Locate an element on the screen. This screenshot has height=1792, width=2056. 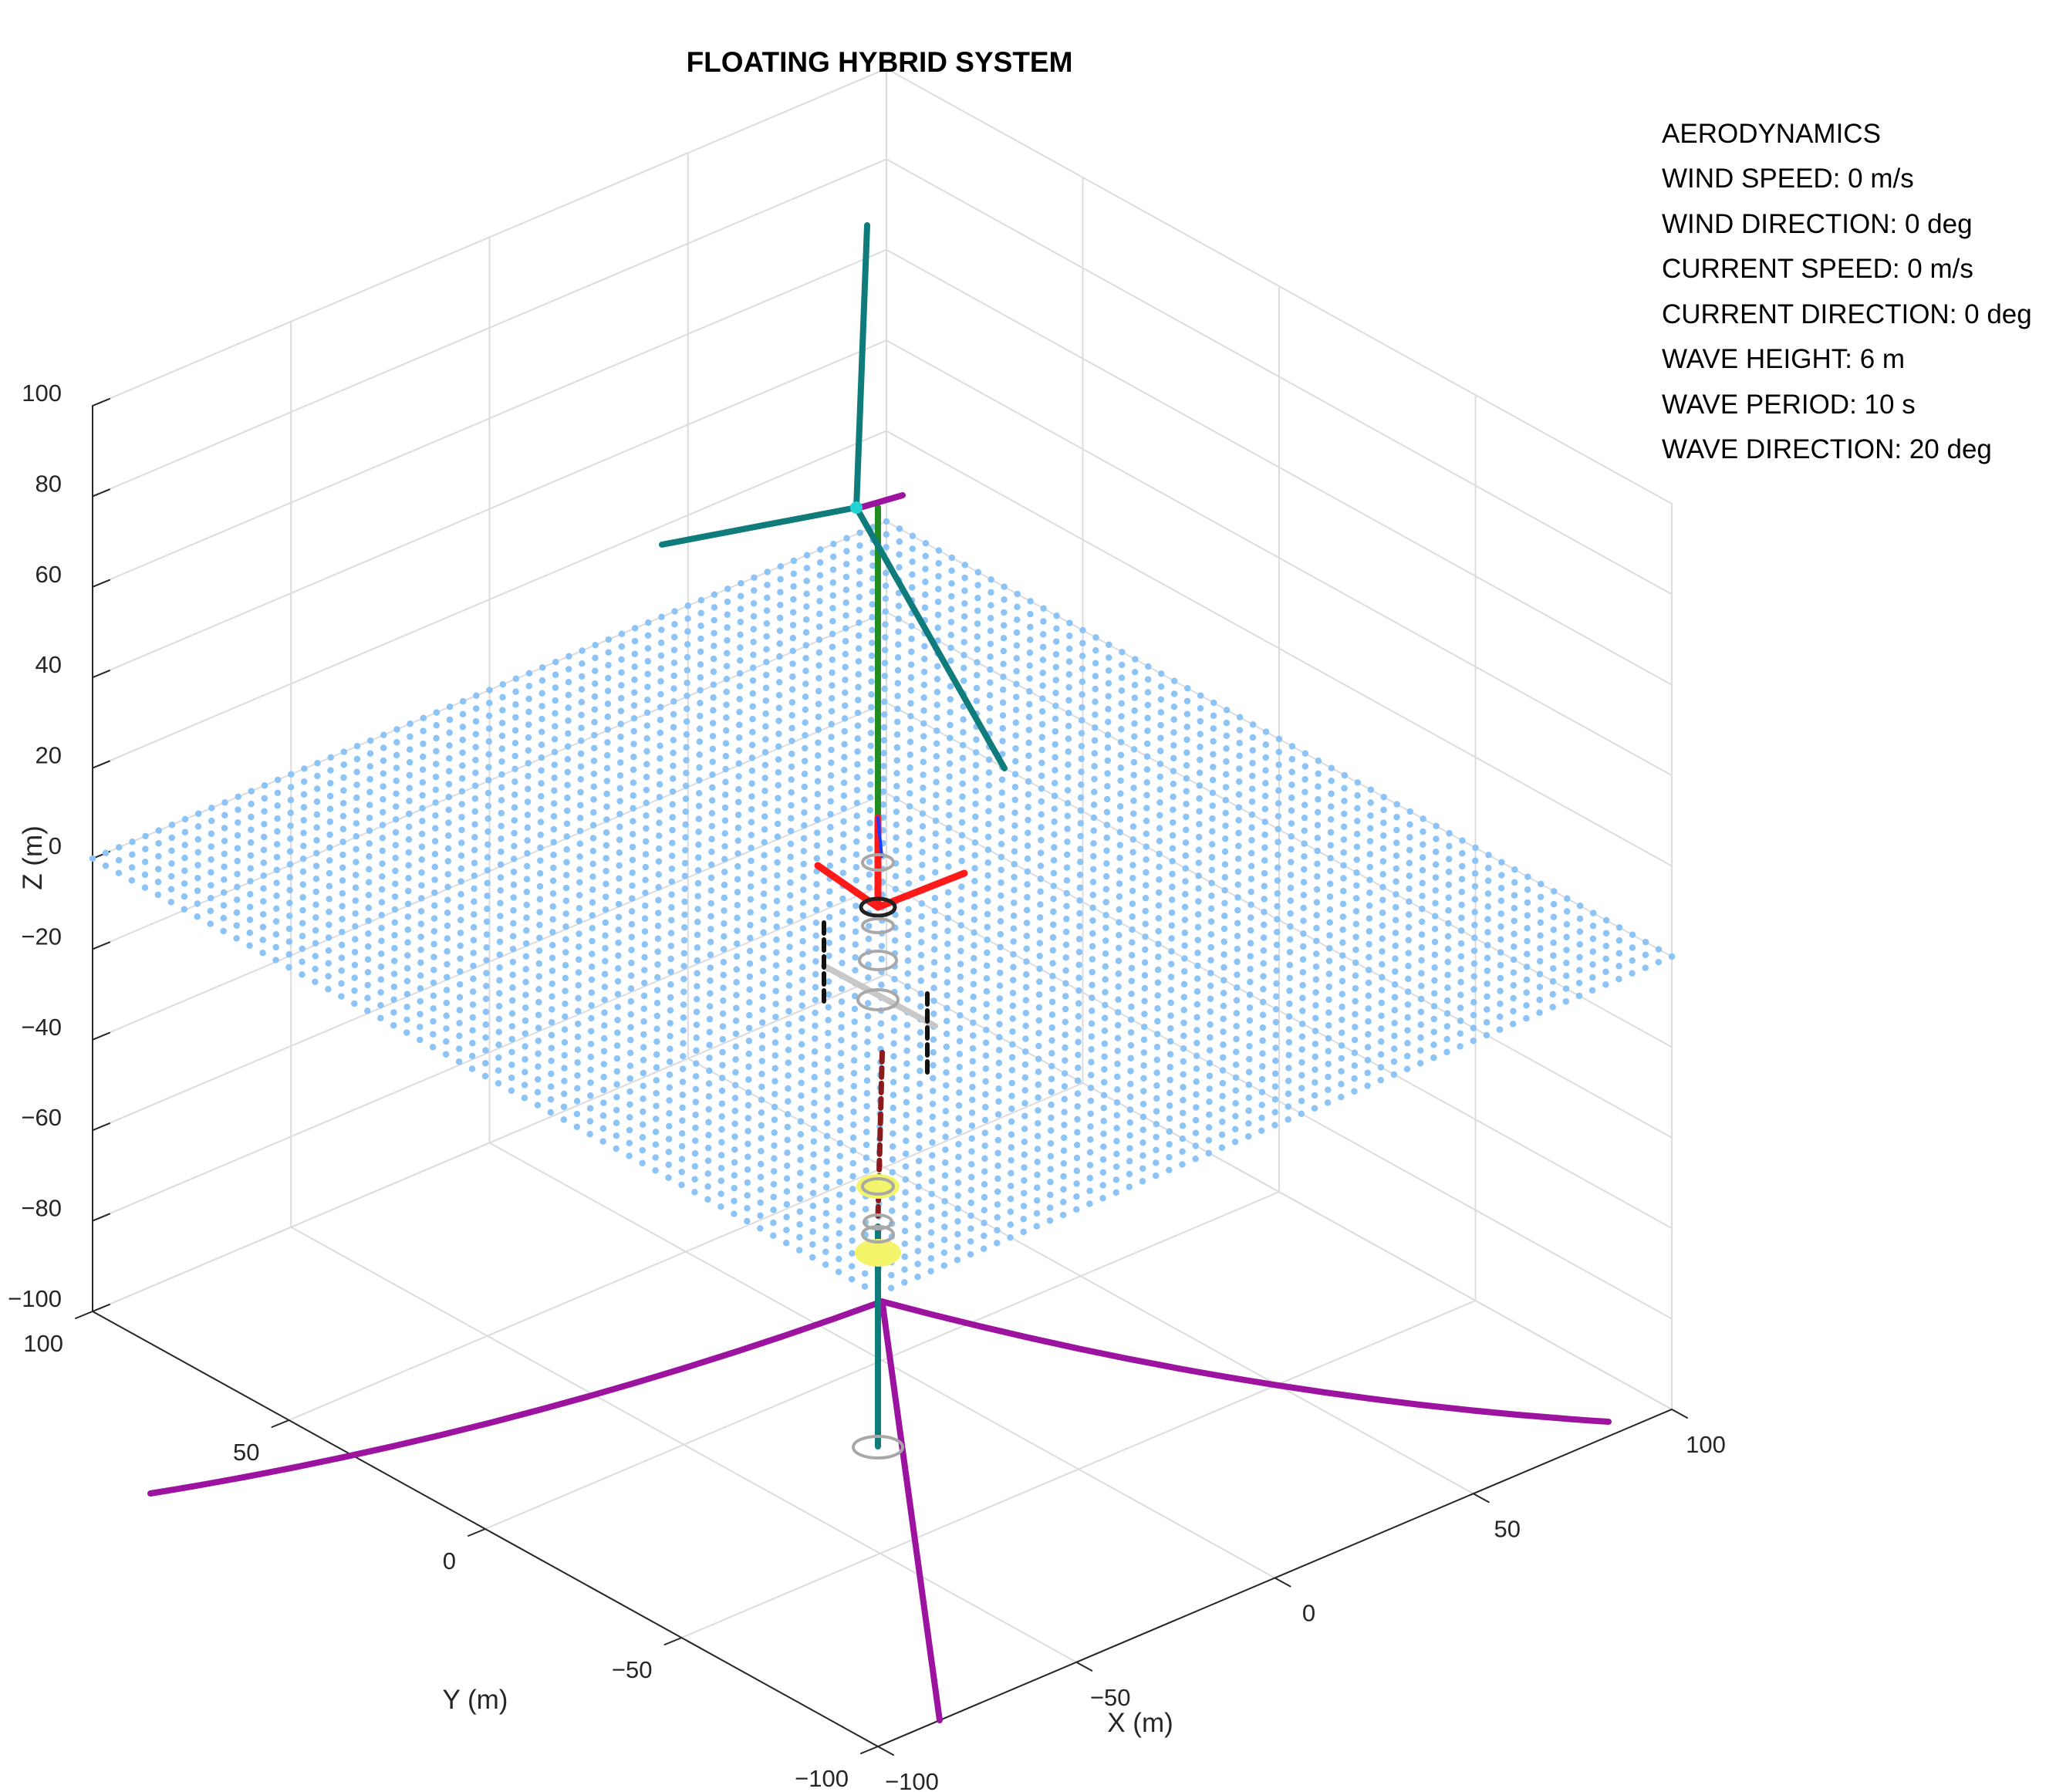
info-line: WIND DIRECTION: 0 deg is located at coordinates (1817, 224).